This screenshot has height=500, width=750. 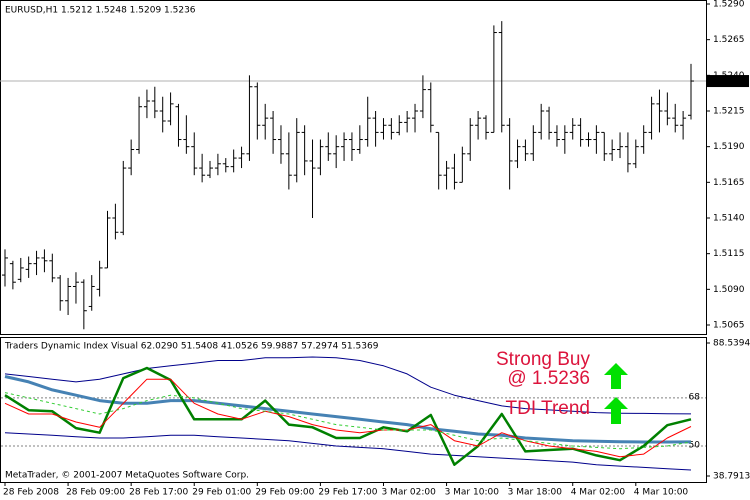 I want to click on last-price-box, so click(x=728, y=81).